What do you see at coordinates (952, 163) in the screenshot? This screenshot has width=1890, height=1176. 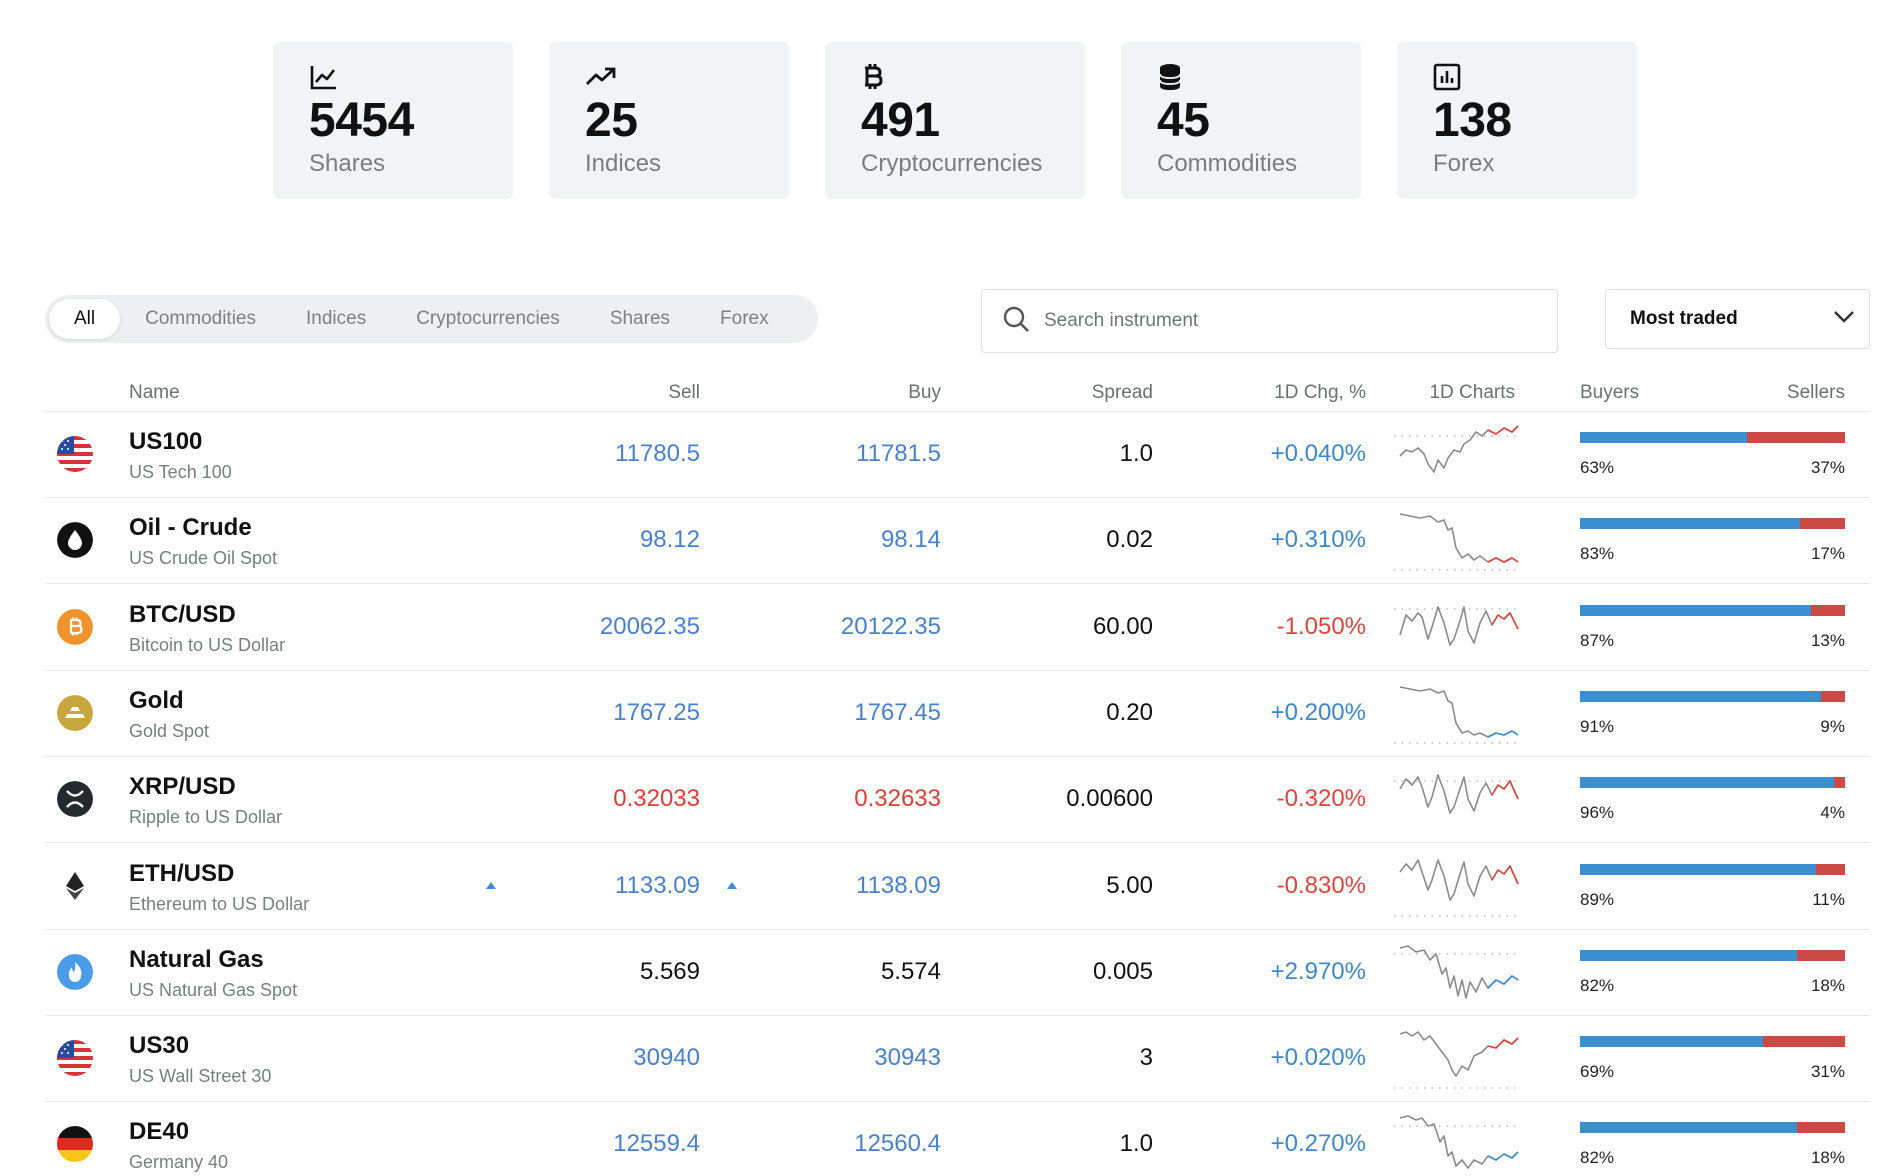 I see `stat-label: Cryptocurrencies` at bounding box center [952, 163].